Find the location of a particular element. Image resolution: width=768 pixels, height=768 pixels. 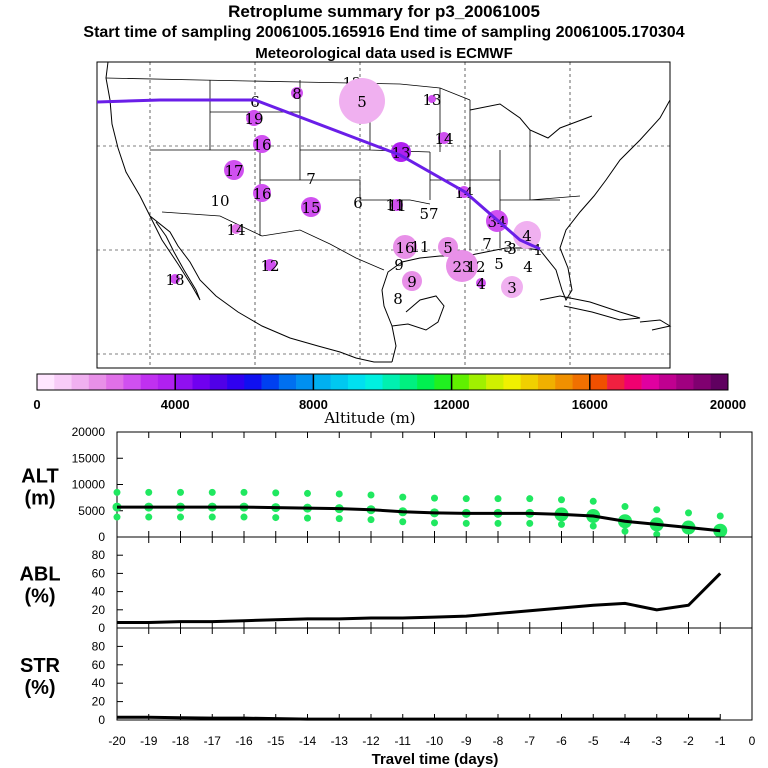

x-tick-label: -6 is located at coordinates (561, 741).